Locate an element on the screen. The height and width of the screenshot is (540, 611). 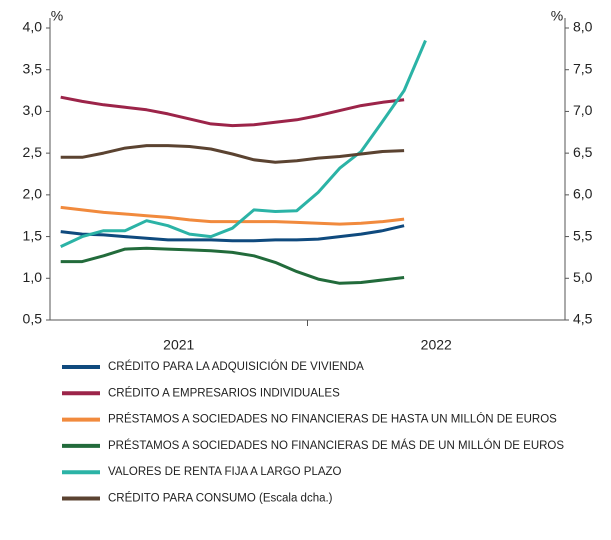
legend-label: CRÉDITO A EMPRESARIOS INDIVIDUALES is located at coordinates (224, 392).